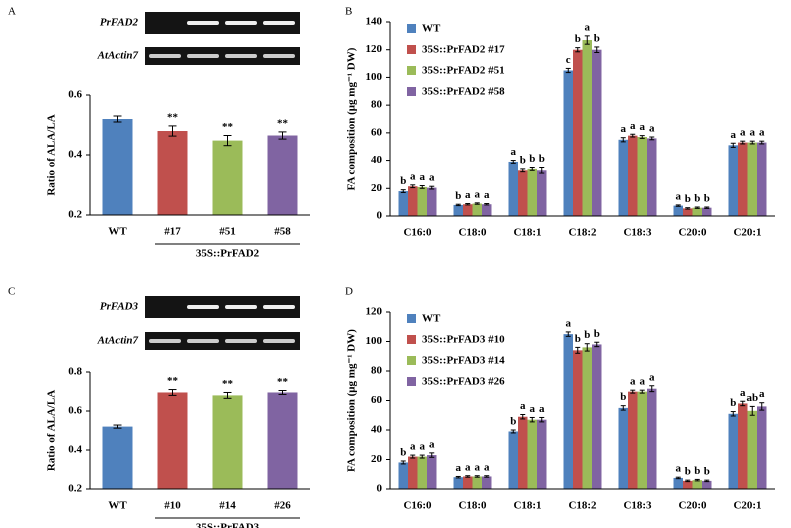 The image size is (791, 528). What do you see at coordinates (463, 92) in the screenshot?
I see `legend-label: 35S::PrFAD2 #58` at bounding box center [463, 92].